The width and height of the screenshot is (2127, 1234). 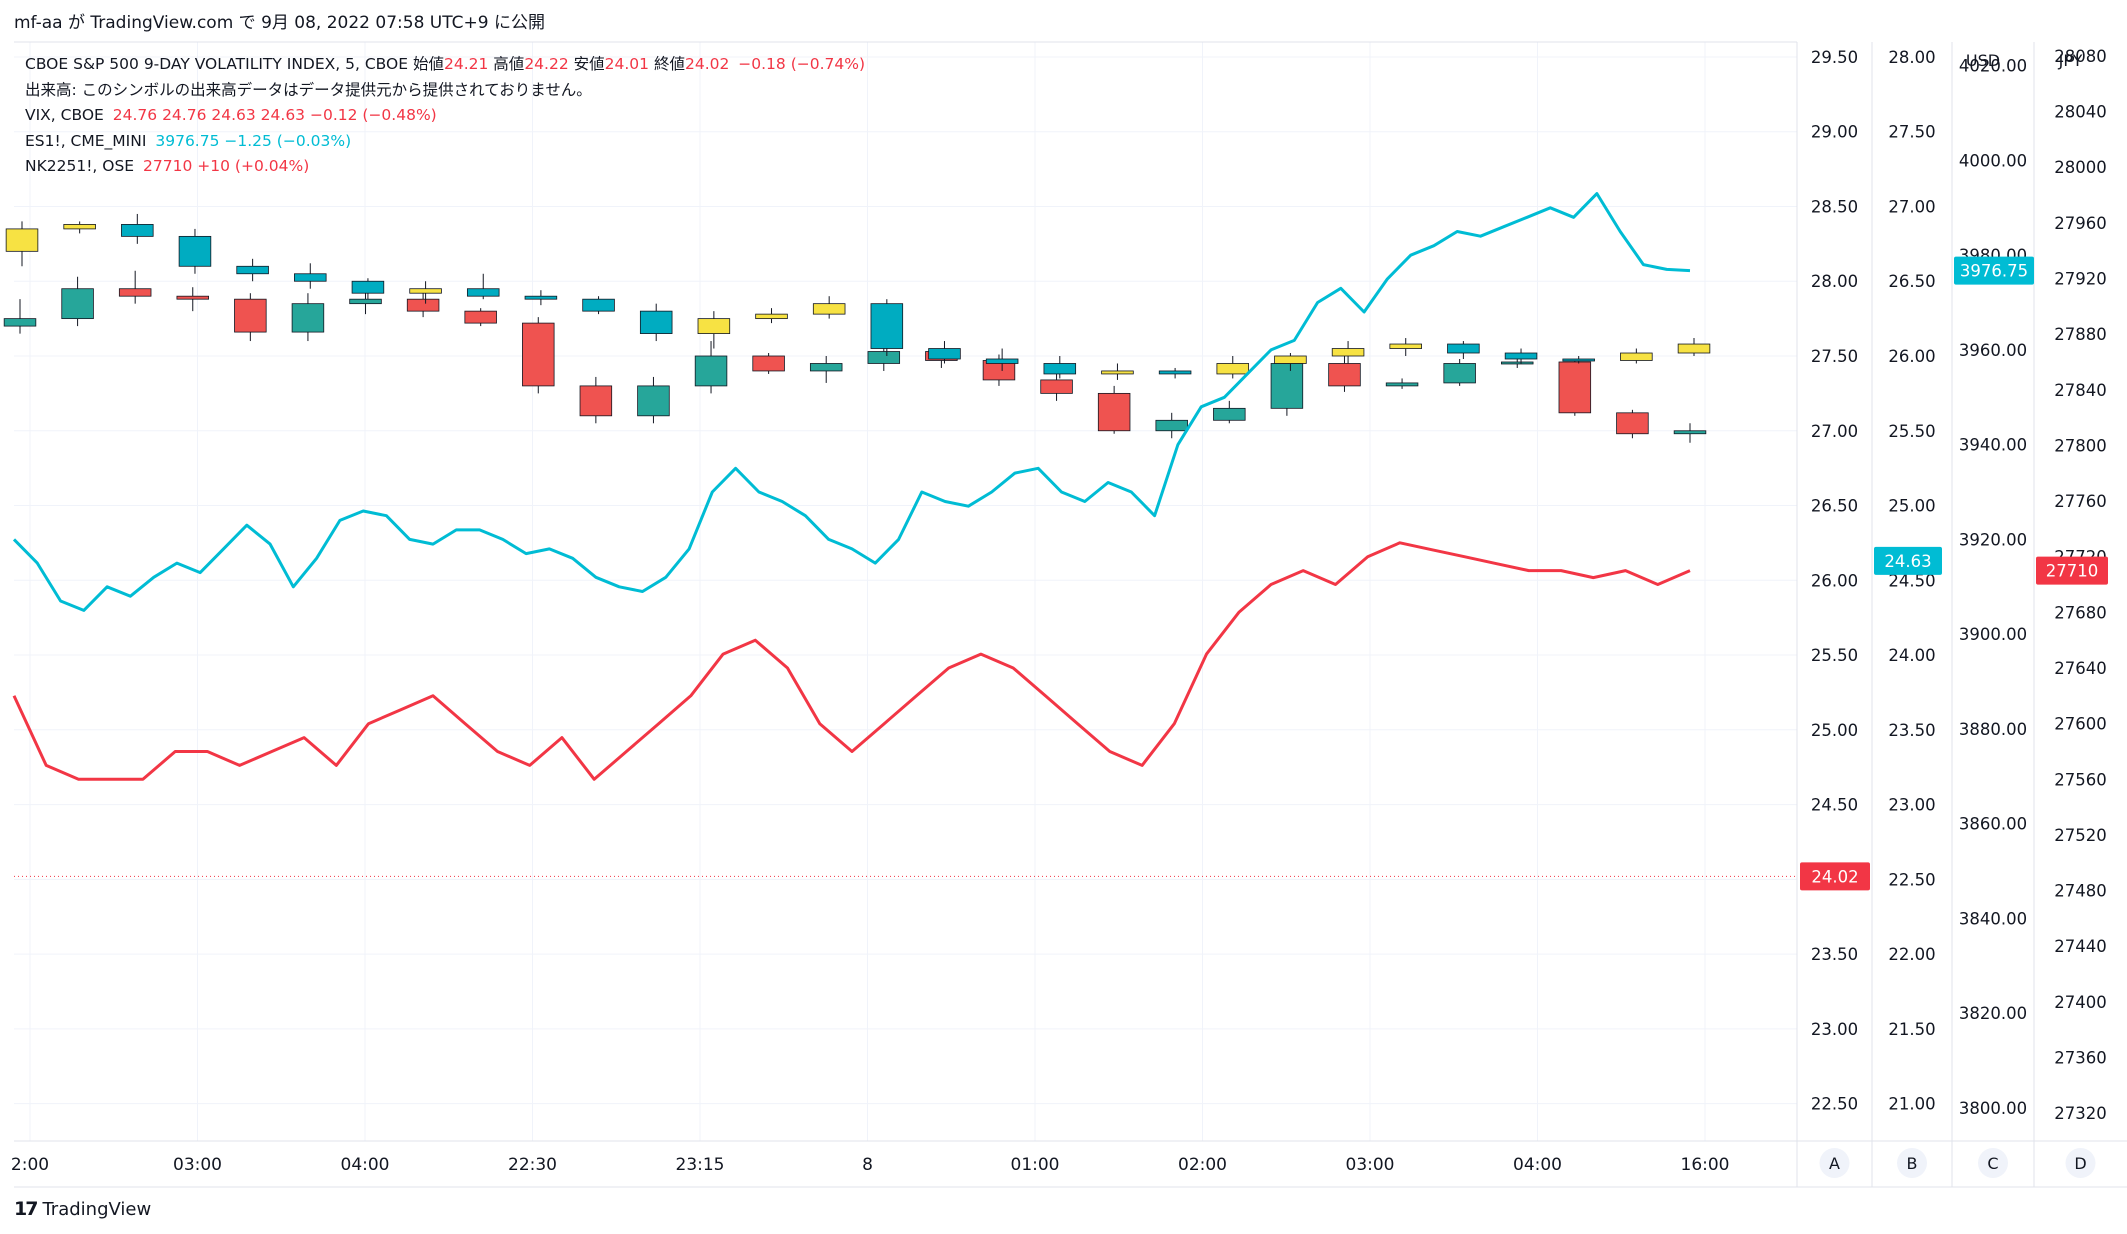 What do you see at coordinates (867, 1165) in the screenshot?
I see `x-tick-label: 8` at bounding box center [867, 1165].